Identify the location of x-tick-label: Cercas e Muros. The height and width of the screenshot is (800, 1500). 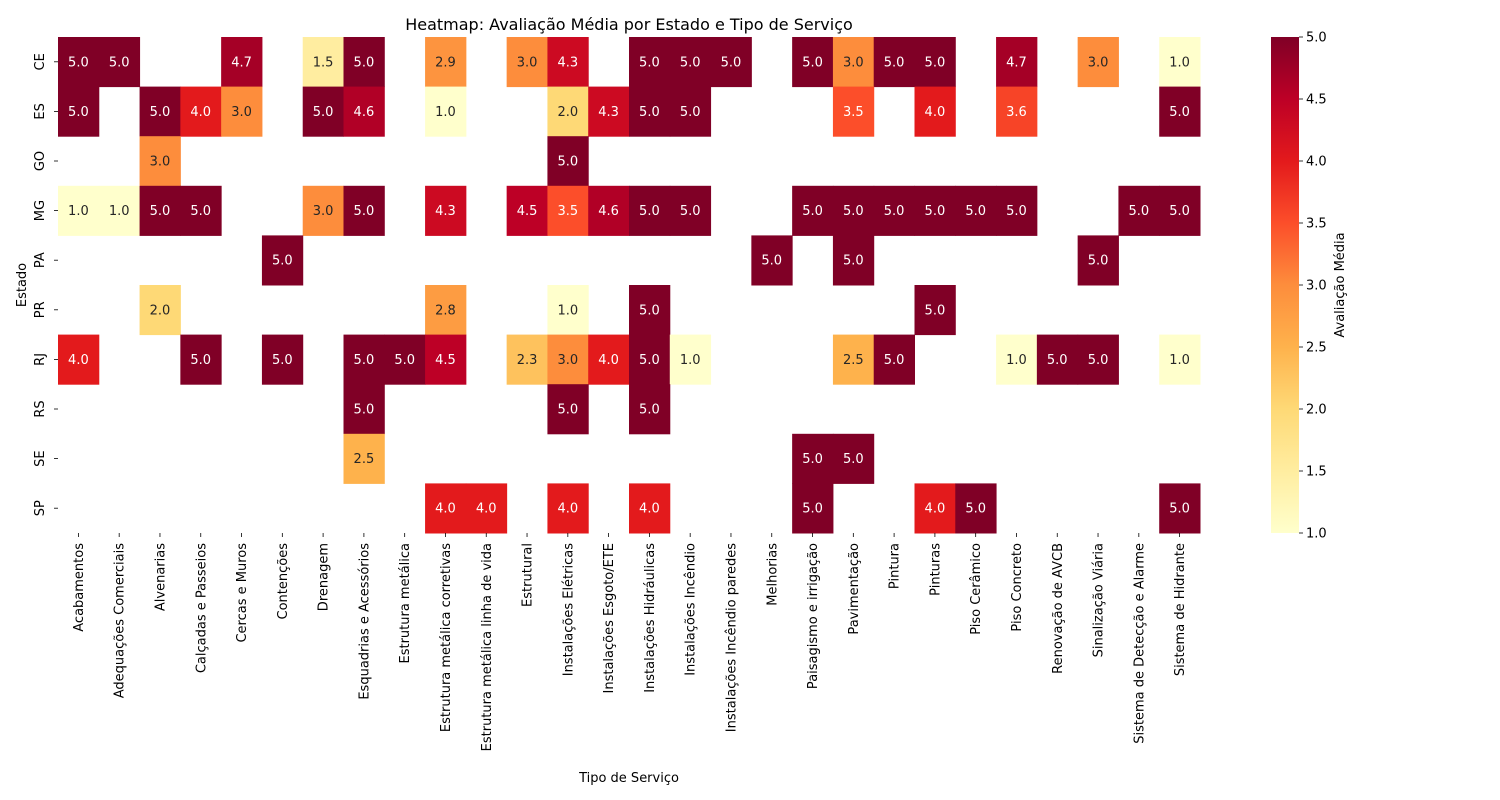
(242, 593).